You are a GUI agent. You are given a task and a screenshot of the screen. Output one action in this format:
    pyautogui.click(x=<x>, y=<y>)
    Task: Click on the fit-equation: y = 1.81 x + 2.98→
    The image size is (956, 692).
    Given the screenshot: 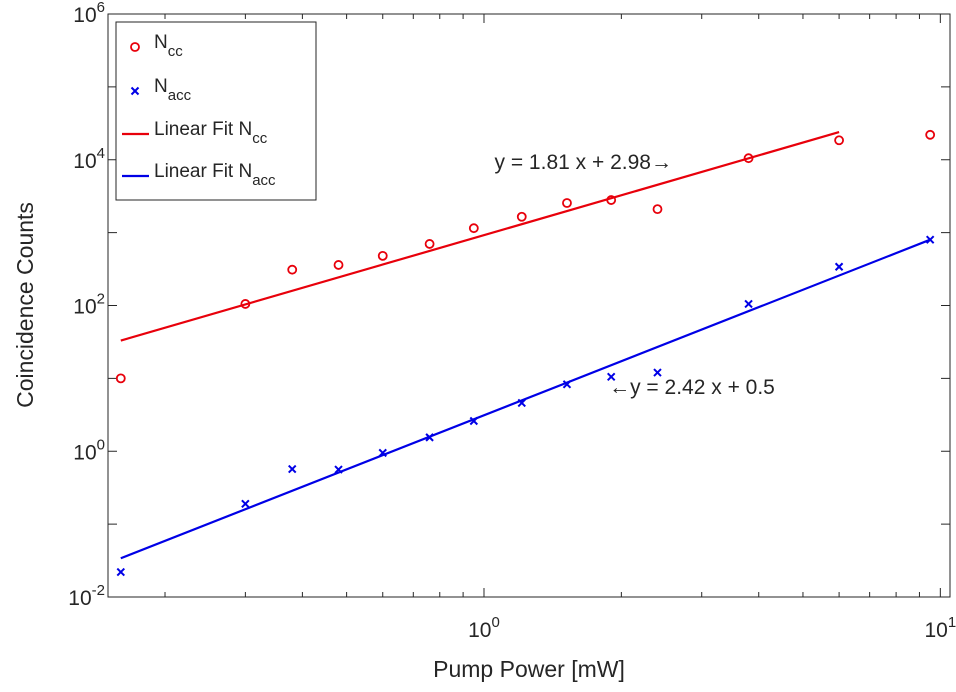 What is the action you would take?
    pyautogui.click(x=583, y=162)
    